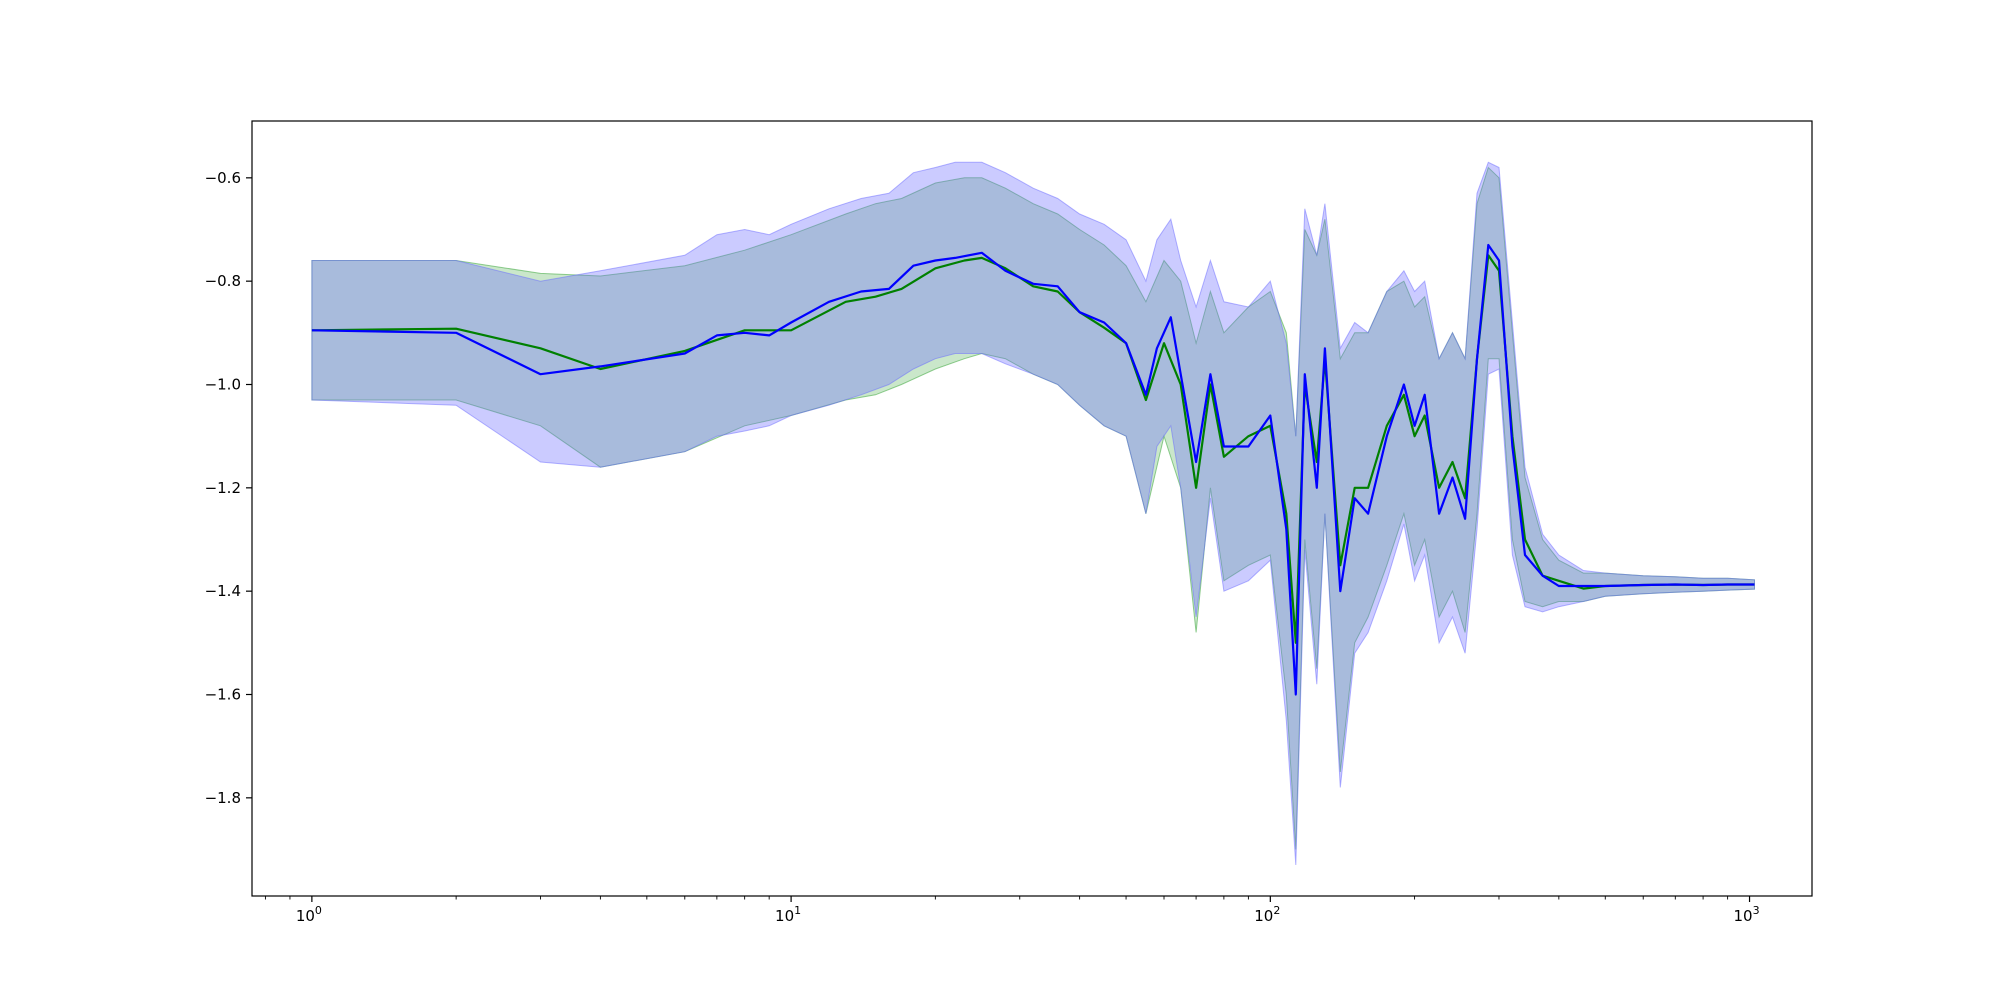  What do you see at coordinates (223, 798) in the screenshot?
I see `y-tick-label: −1.8` at bounding box center [223, 798].